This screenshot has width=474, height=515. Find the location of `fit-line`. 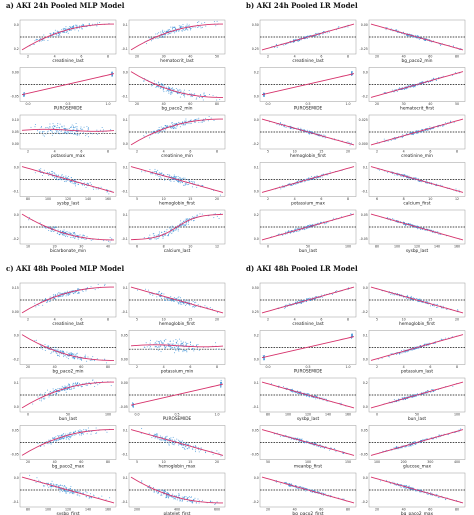

fit-line is located at coordinates (177, 490).